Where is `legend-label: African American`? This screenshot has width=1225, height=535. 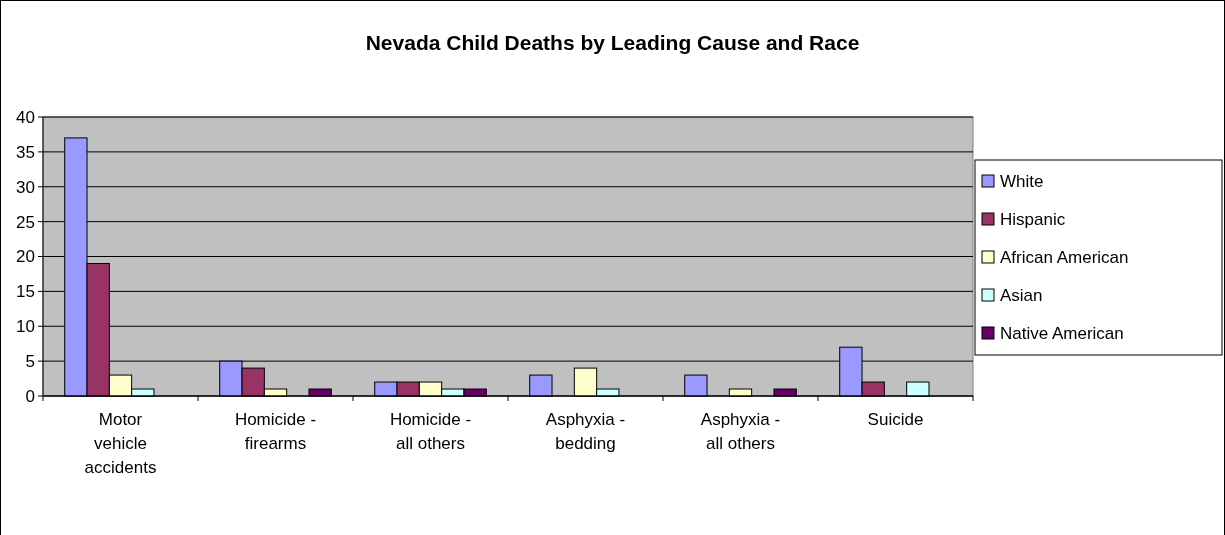 legend-label: African American is located at coordinates (1064, 257).